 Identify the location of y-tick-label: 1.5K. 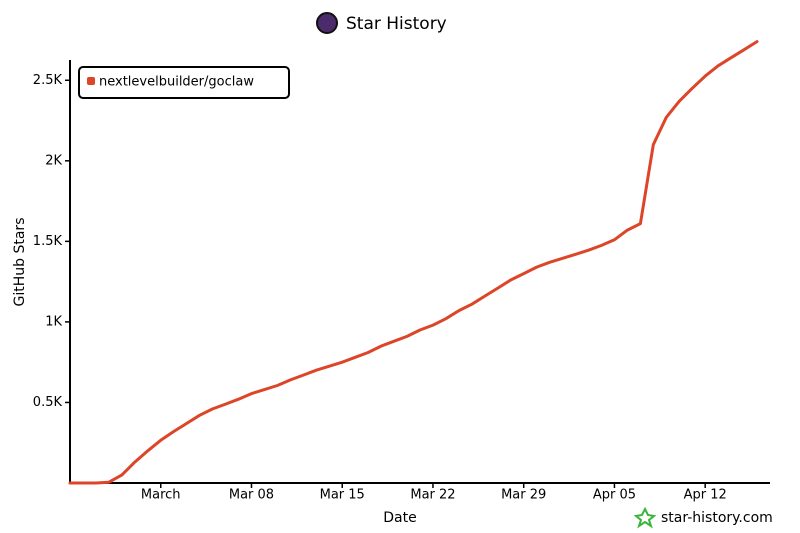
(48, 241).